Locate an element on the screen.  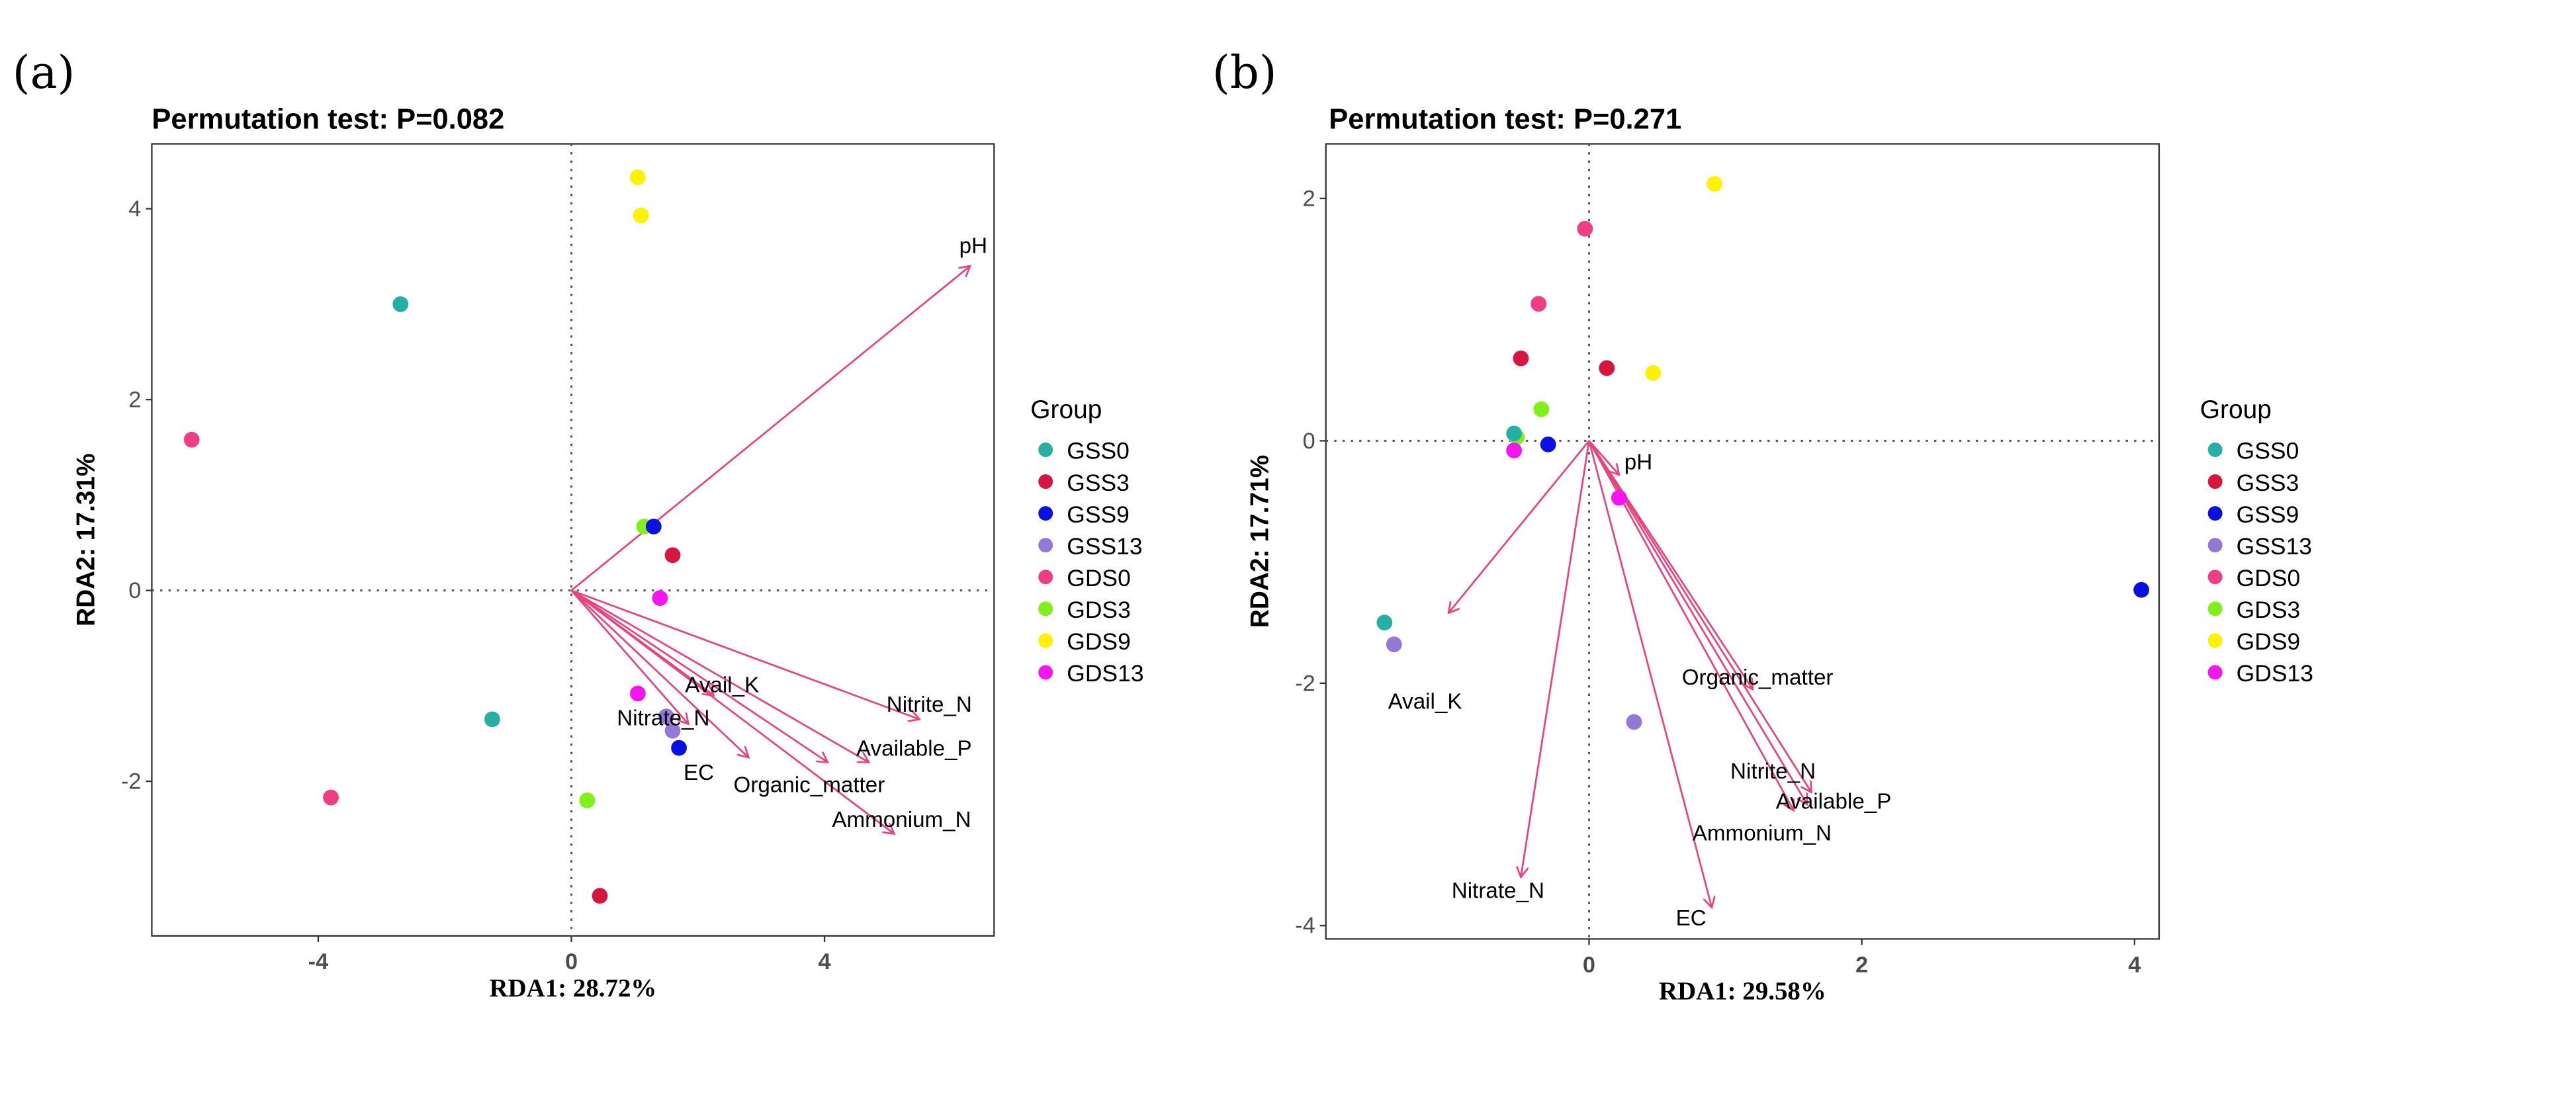
x-tick-label: 4 is located at coordinates (2134, 965).